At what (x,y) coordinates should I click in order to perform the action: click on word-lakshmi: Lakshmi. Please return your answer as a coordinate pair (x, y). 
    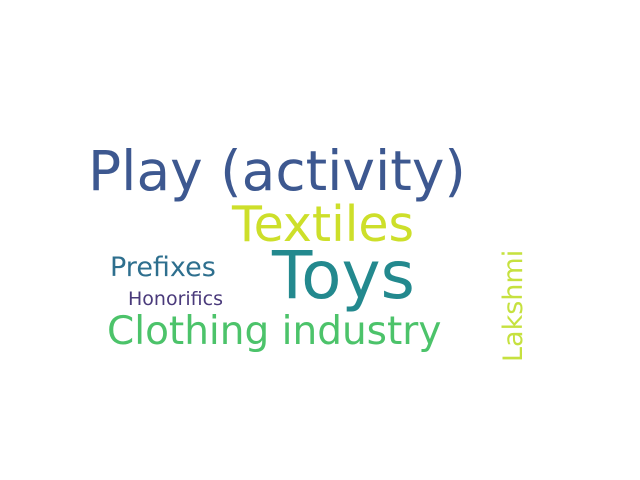
    Looking at the image, I should click on (513, 305).